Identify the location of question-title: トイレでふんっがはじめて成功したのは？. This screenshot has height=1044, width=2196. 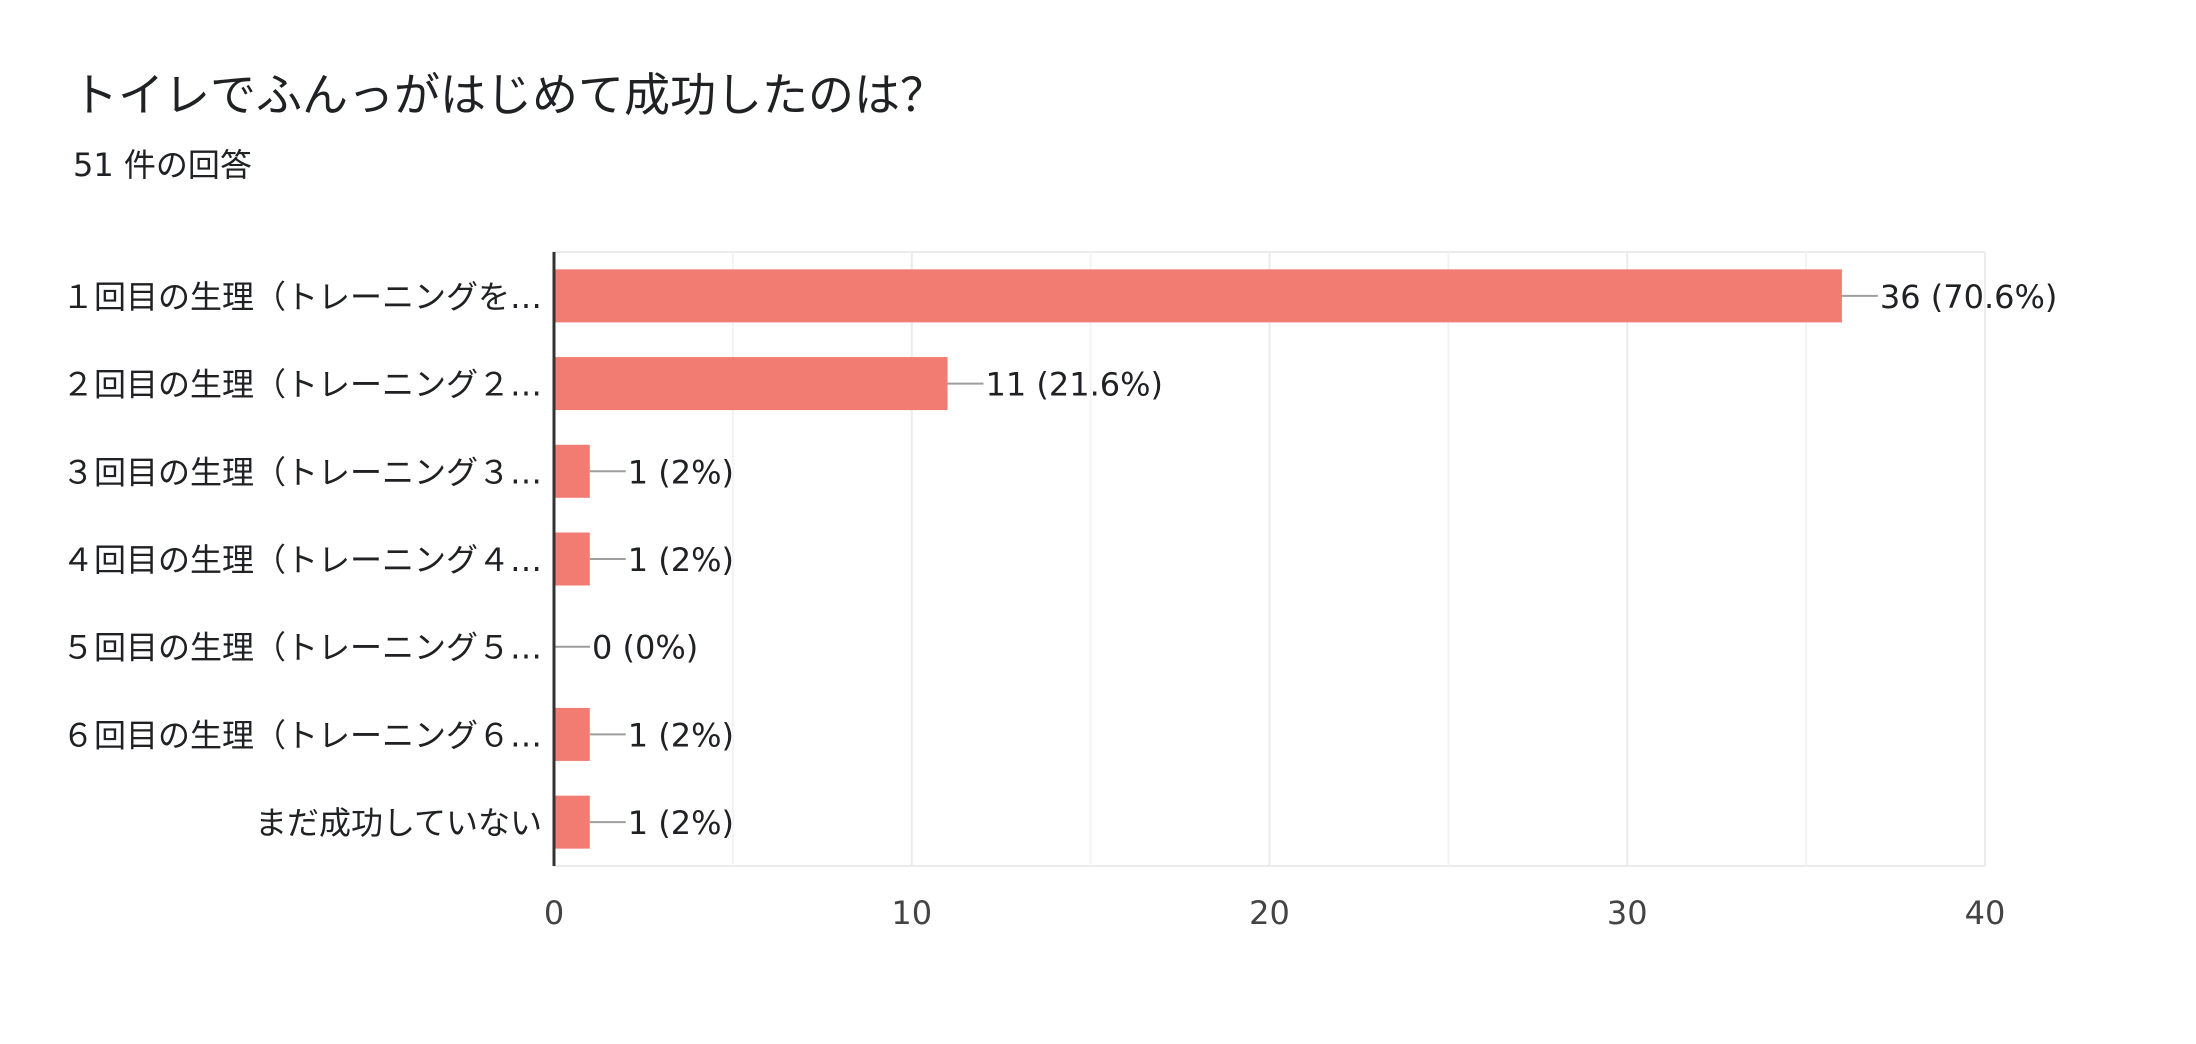
(509, 95).